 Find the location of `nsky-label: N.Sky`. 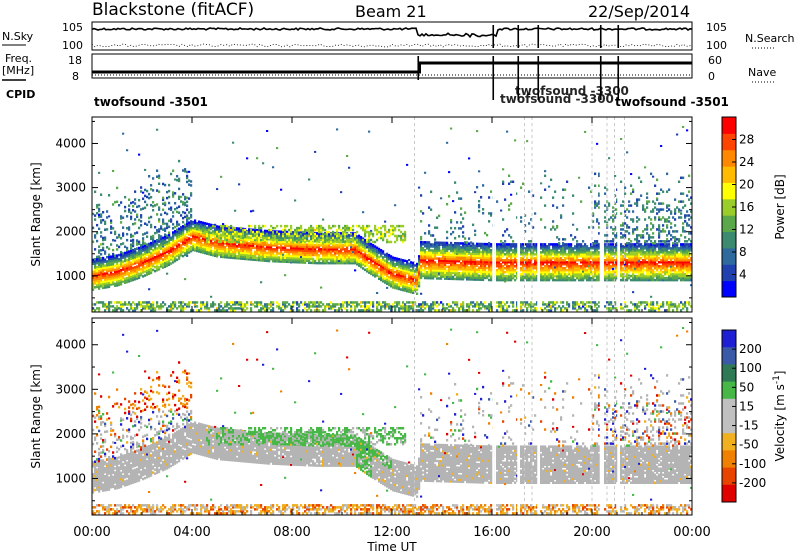

nsky-label: N.Sky is located at coordinates (18, 36).